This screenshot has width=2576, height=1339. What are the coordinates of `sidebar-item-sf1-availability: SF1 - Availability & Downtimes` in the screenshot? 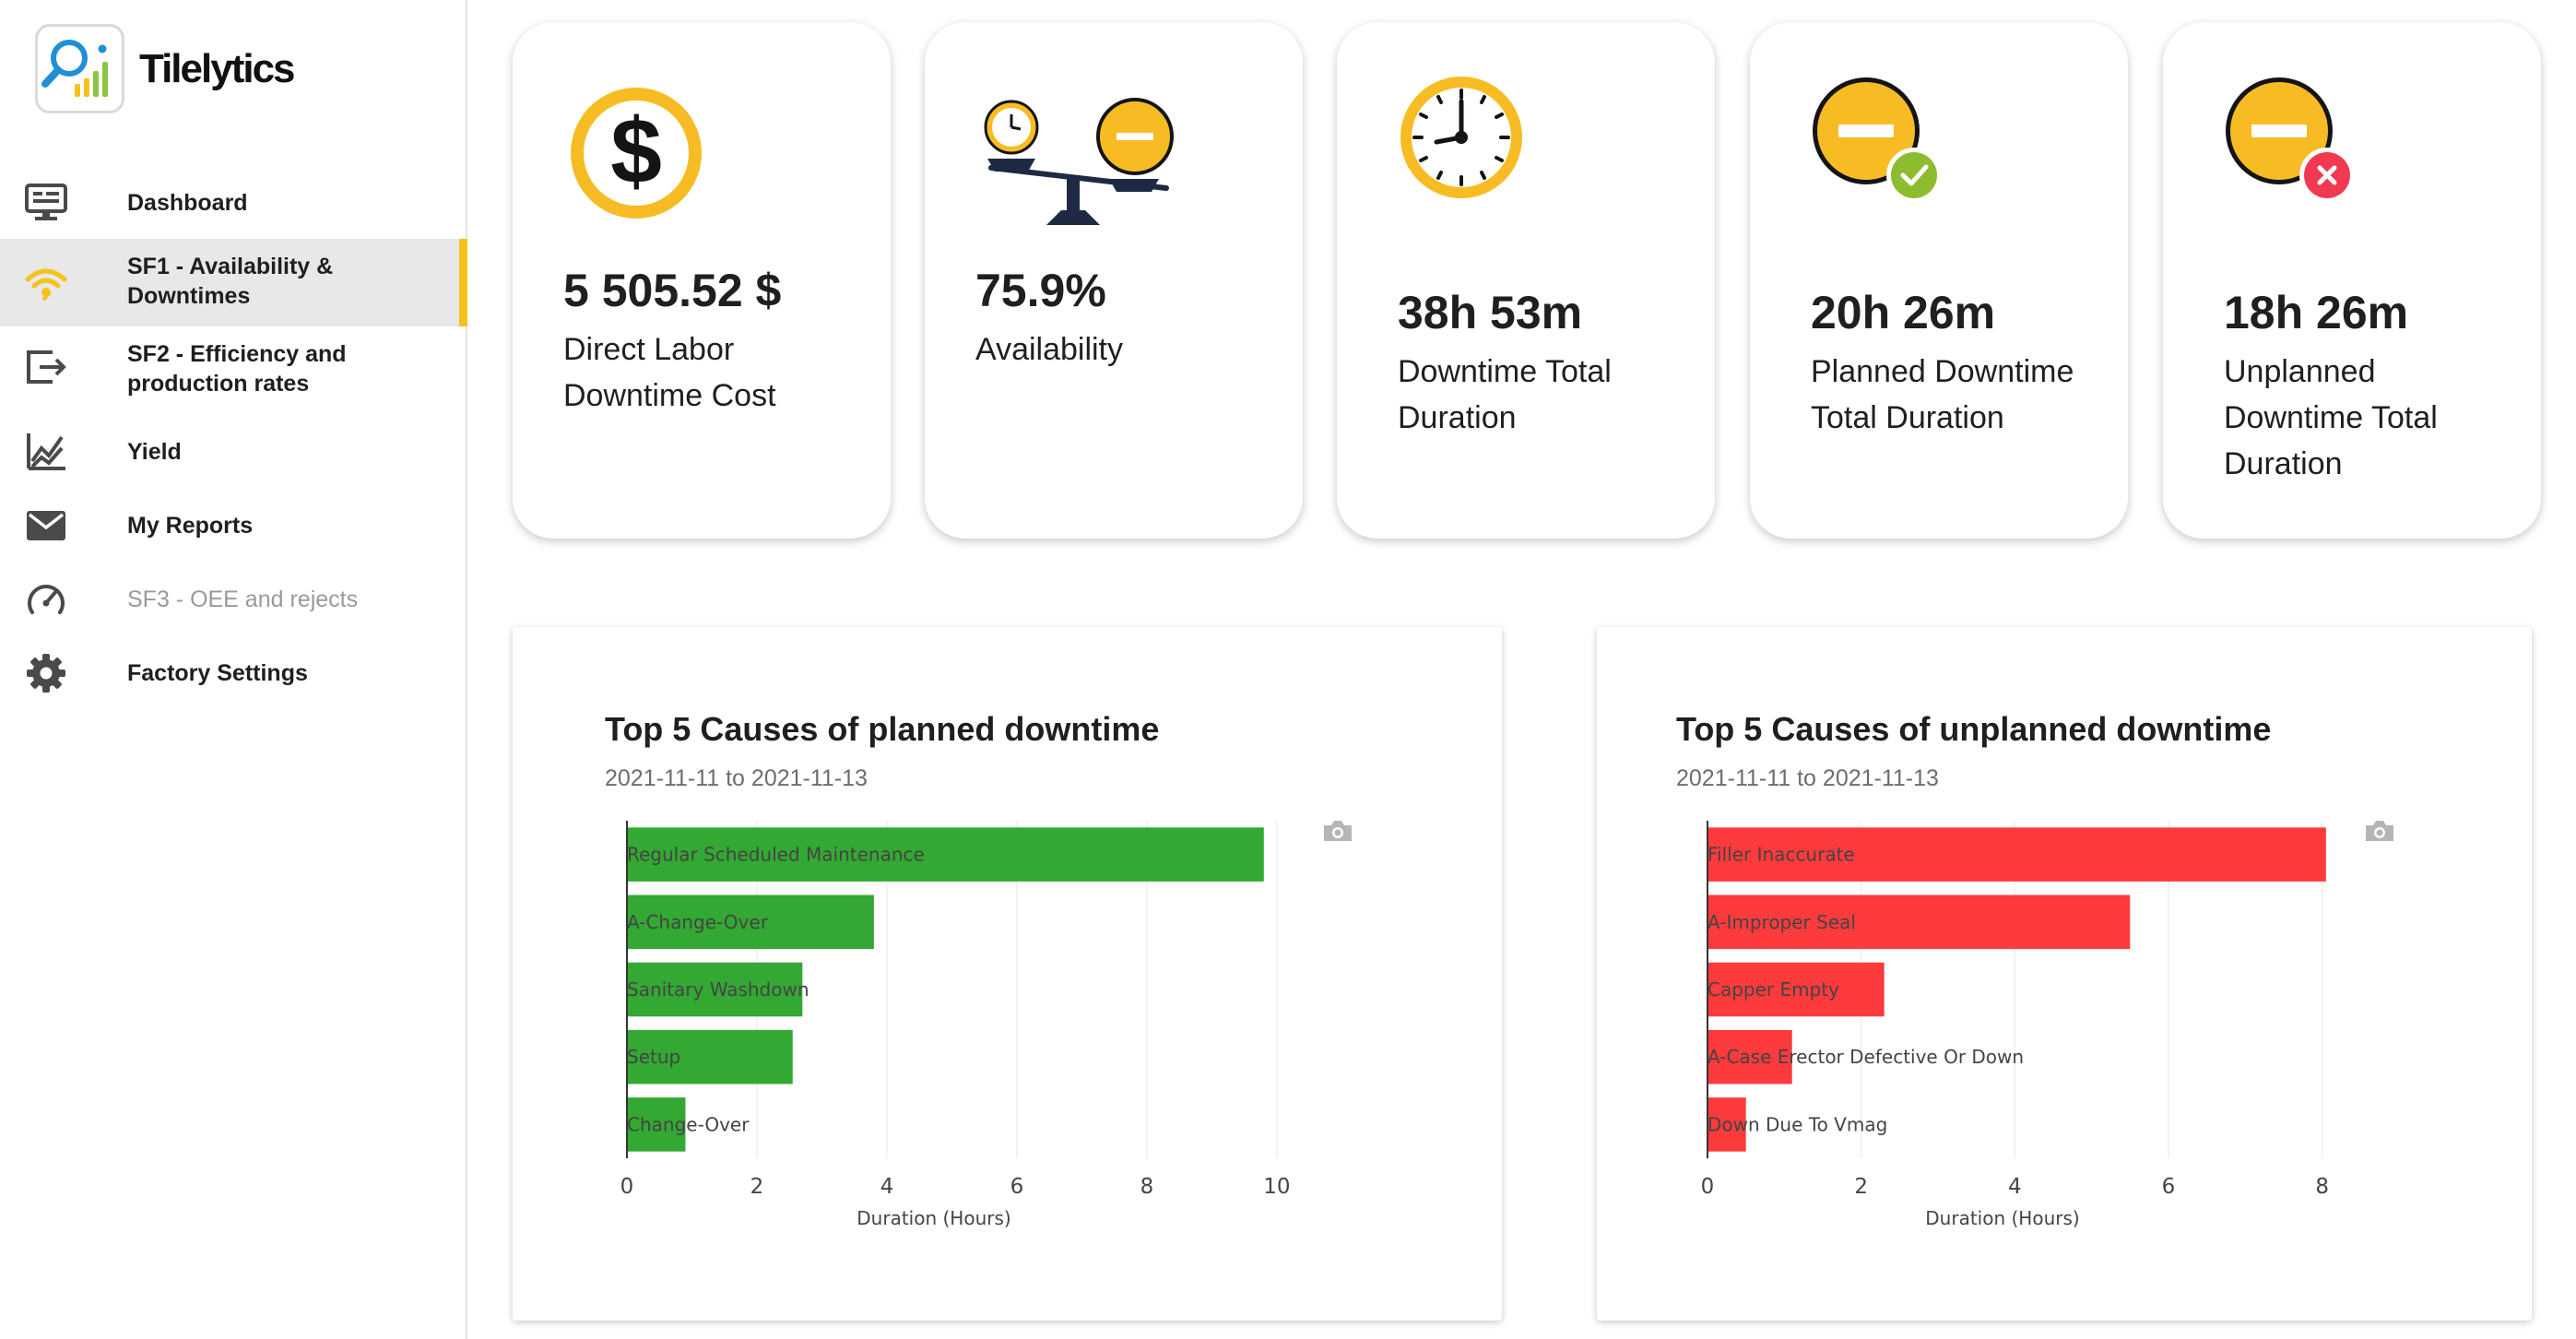 It's located at (233, 282).